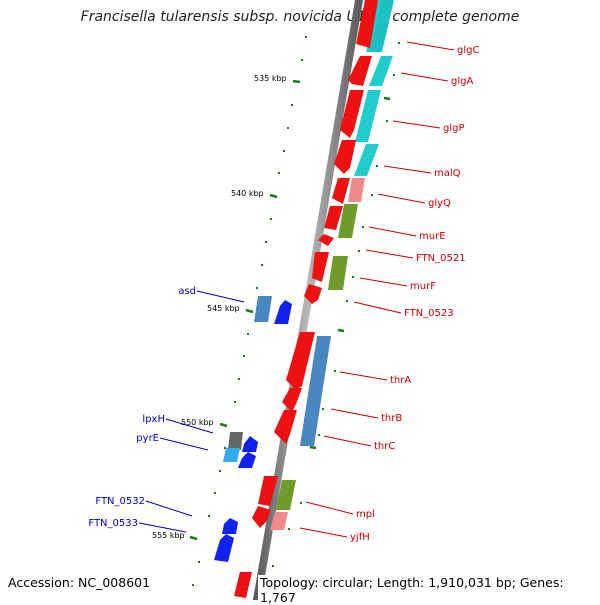 The width and height of the screenshot is (600, 605). What do you see at coordinates (168, 535) in the screenshot?
I see `scale-label: 555 kbp` at bounding box center [168, 535].